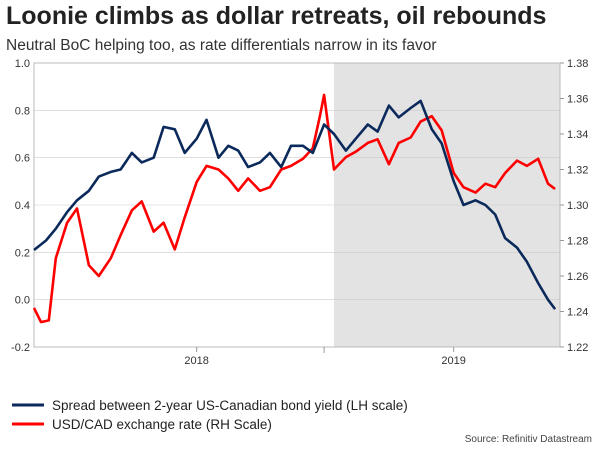 The image size is (600, 450). I want to click on right-tick-label: 1.26, so click(577, 277).